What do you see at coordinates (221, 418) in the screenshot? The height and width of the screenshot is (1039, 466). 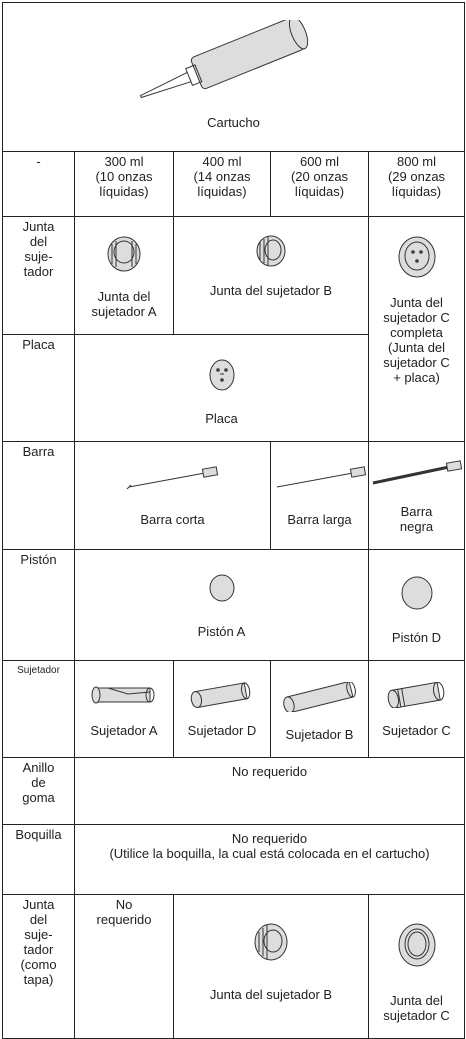 I see `cell-text: Placa` at bounding box center [221, 418].